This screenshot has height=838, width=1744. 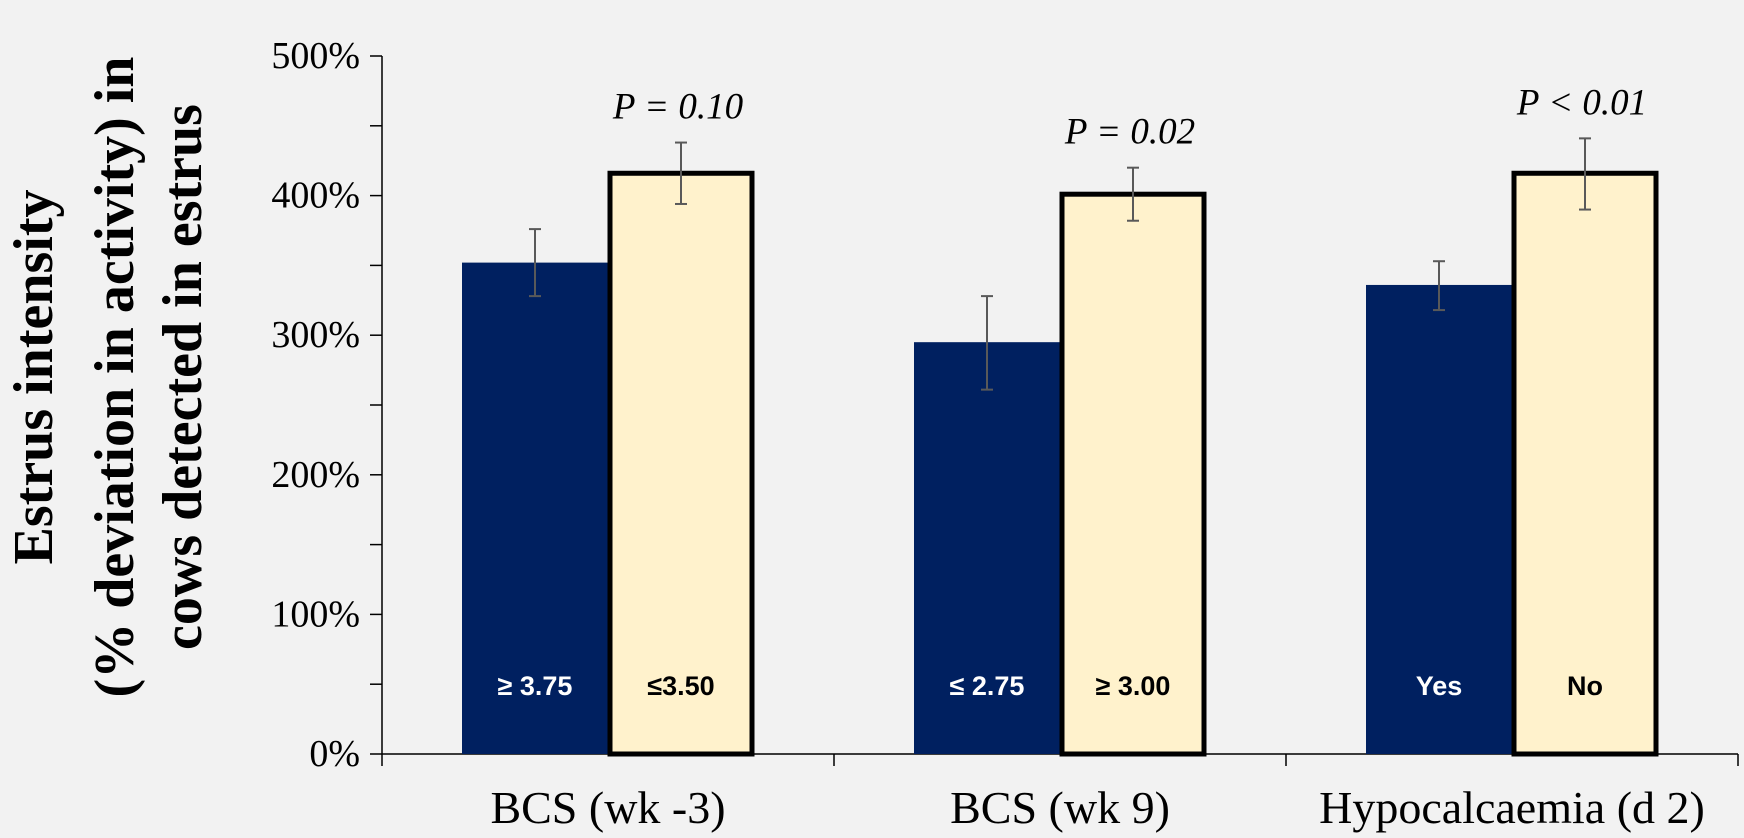 What do you see at coordinates (1439, 686) in the screenshot?
I see `bar-label: Yes` at bounding box center [1439, 686].